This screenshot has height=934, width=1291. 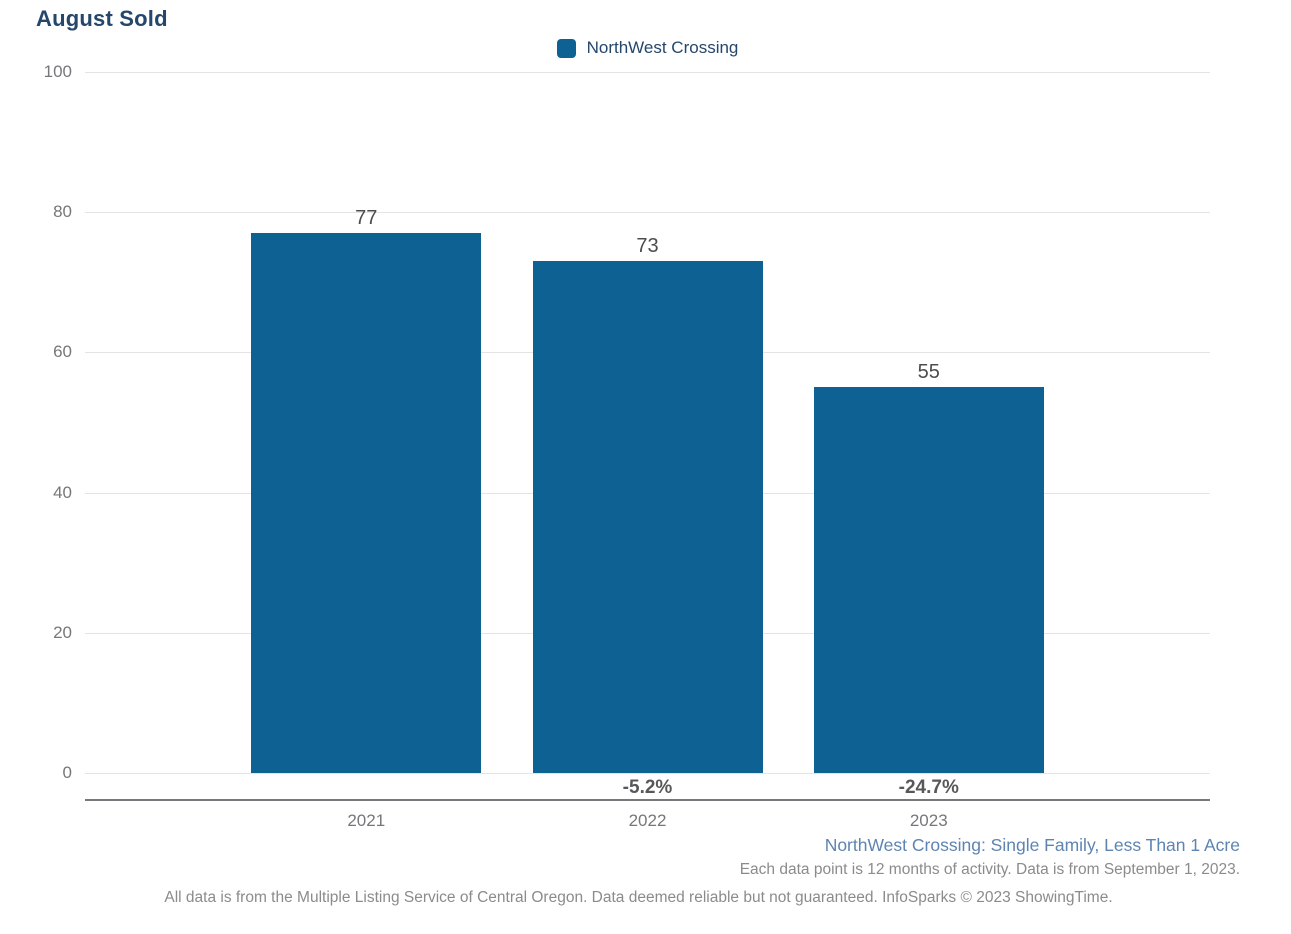 What do you see at coordinates (57, 71) in the screenshot?
I see `y-axis-tick-label: 100` at bounding box center [57, 71].